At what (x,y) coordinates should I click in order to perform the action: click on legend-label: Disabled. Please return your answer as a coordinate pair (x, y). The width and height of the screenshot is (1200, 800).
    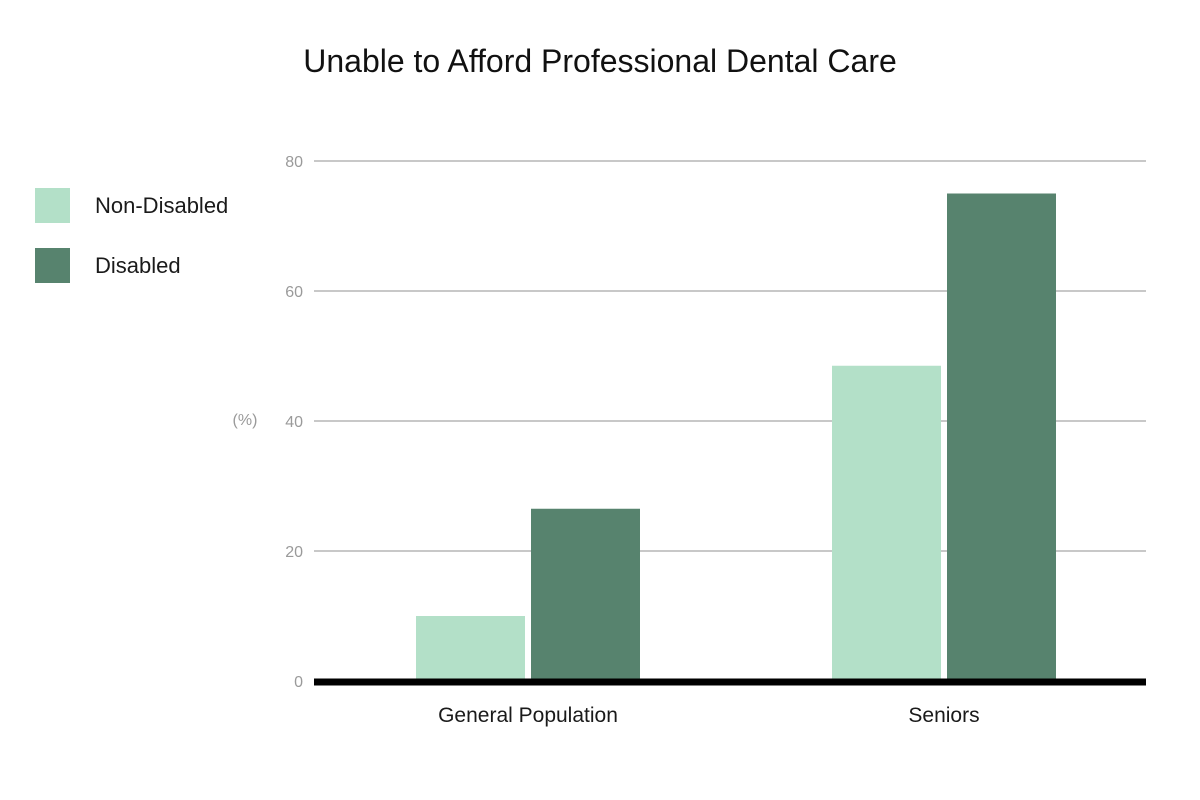
    Looking at the image, I should click on (138, 265).